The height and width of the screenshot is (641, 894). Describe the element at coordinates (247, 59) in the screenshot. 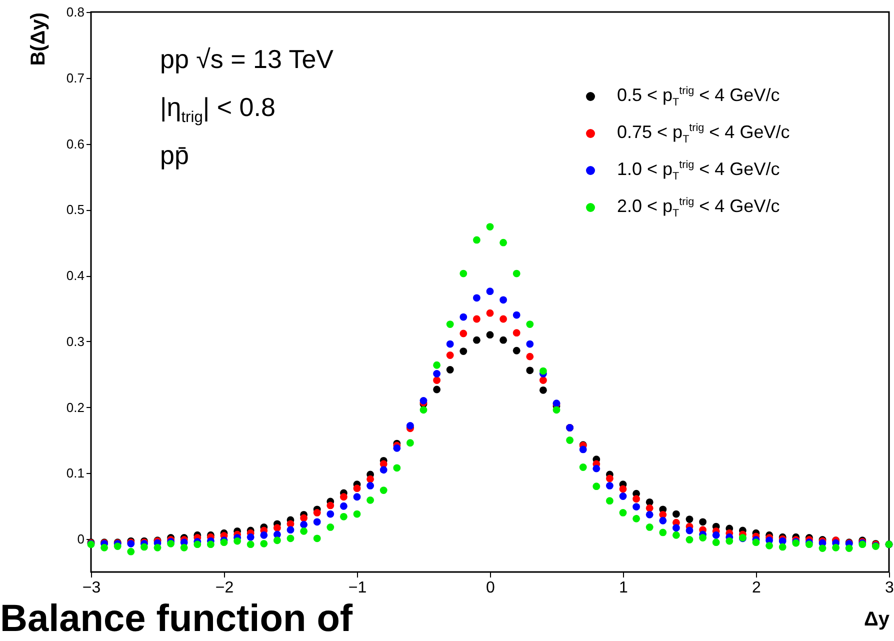

I see `text: pp √s = 13 TeV` at that location.